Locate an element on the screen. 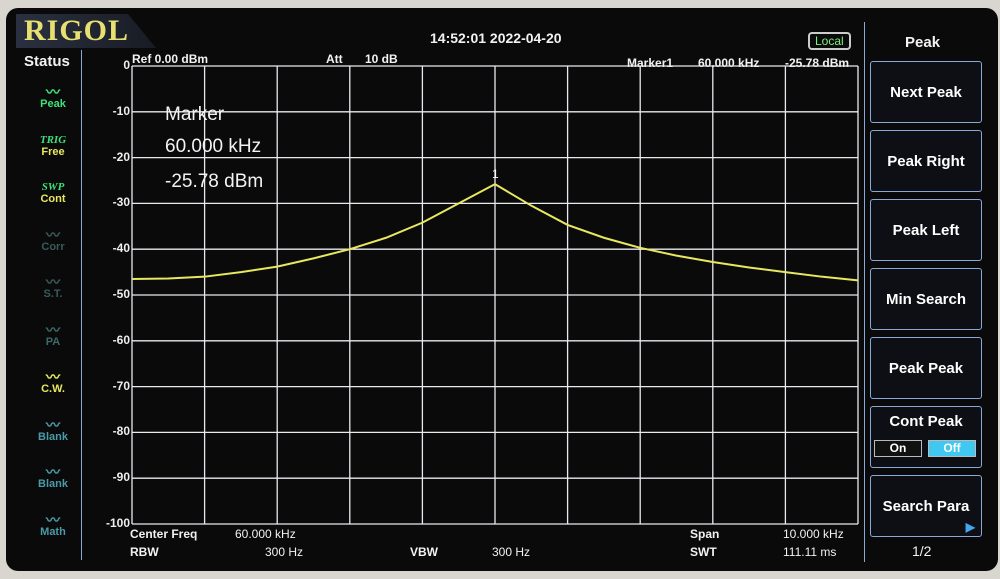 This screenshot has width=1000, height=579. pa-icon: 〰 is located at coordinates (53, 329).